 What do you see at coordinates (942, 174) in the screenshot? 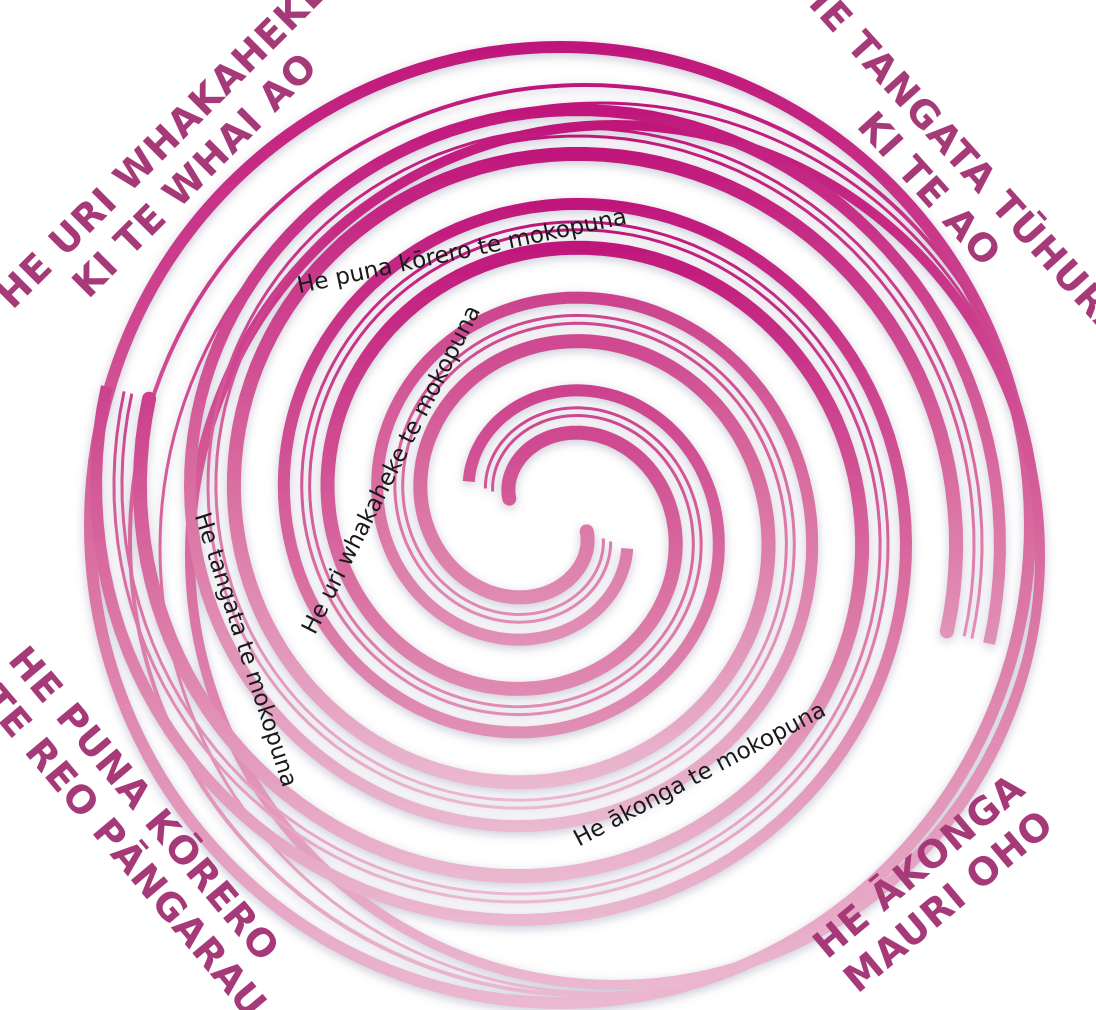
I see `corner-label: HE TANGATA TŪHURA KI TE AO` at bounding box center [942, 174].